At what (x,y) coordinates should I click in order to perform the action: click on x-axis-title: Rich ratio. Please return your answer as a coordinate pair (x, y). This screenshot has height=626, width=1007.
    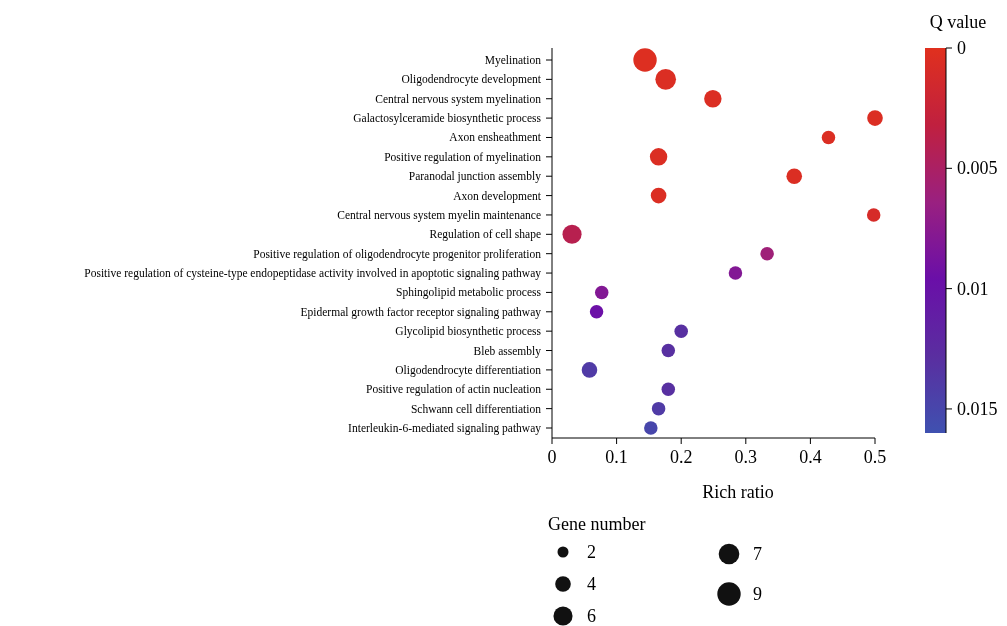
    Looking at the image, I should click on (738, 492).